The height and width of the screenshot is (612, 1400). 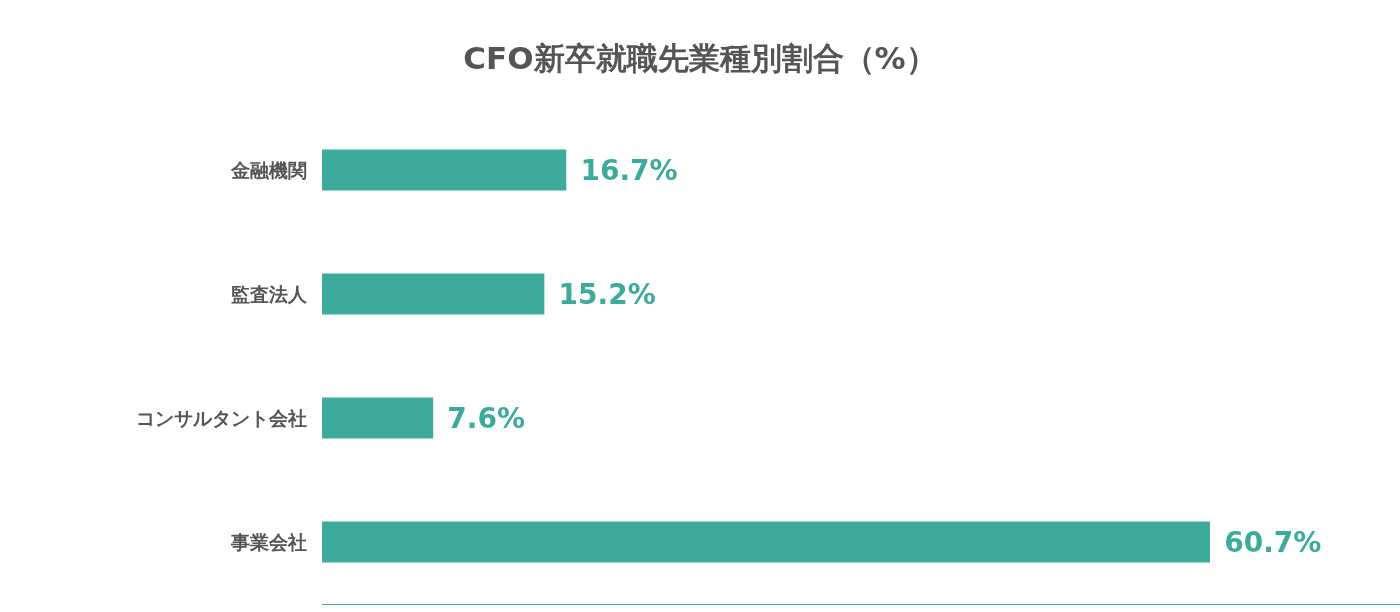 What do you see at coordinates (221, 417) in the screenshot?
I see `y-tick-label: コンサルタント会社` at bounding box center [221, 417].